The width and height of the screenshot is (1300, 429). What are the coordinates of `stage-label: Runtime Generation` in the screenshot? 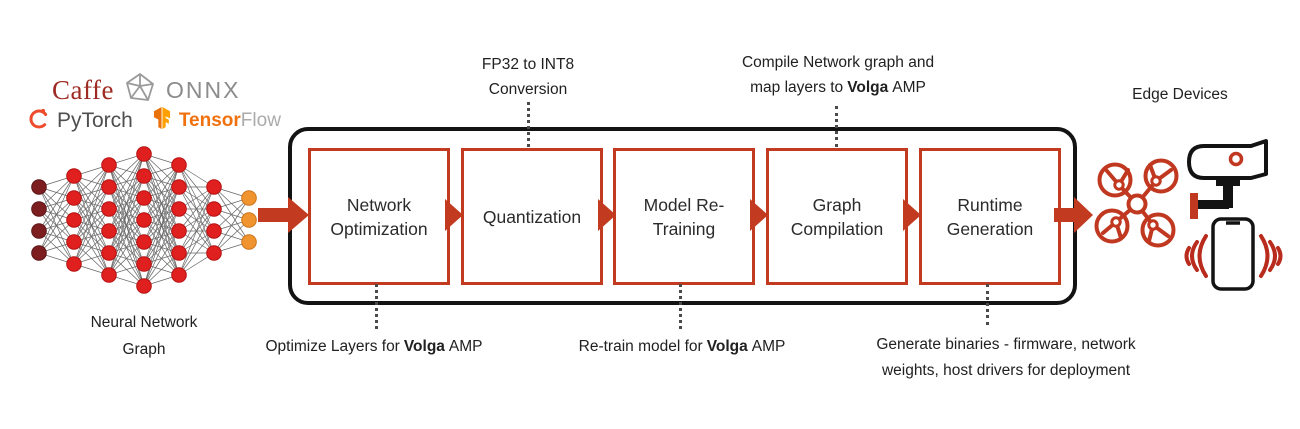 It's located at (990, 216).